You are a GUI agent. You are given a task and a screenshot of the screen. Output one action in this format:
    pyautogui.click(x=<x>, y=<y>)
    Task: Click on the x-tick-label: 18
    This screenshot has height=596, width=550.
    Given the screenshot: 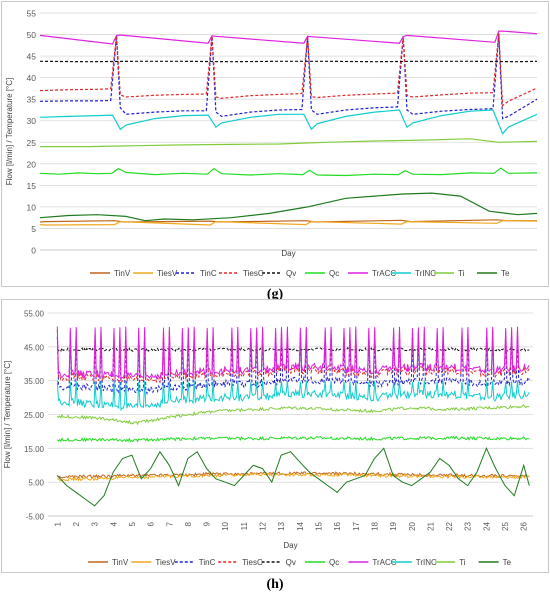 What is the action you would take?
    pyautogui.click(x=374, y=525)
    